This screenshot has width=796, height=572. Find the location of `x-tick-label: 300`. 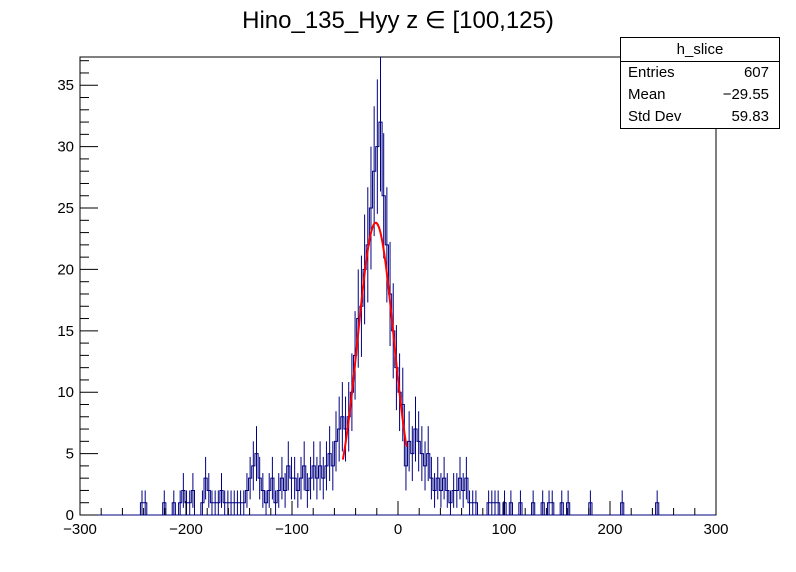

x-tick-label: 300 is located at coordinates (715, 529).